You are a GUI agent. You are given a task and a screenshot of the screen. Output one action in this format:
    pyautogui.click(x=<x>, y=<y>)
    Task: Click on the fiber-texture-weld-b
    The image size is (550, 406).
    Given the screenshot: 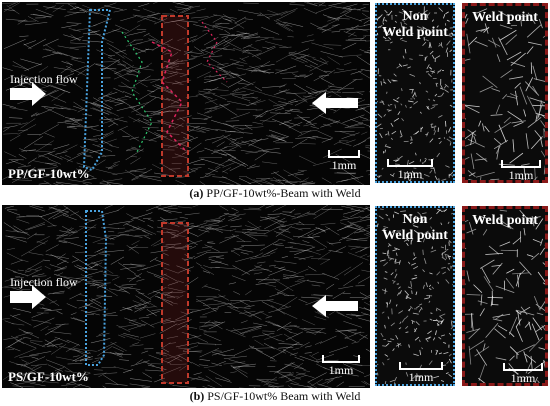 What is the action you would take?
    pyautogui.click(x=505, y=296)
    